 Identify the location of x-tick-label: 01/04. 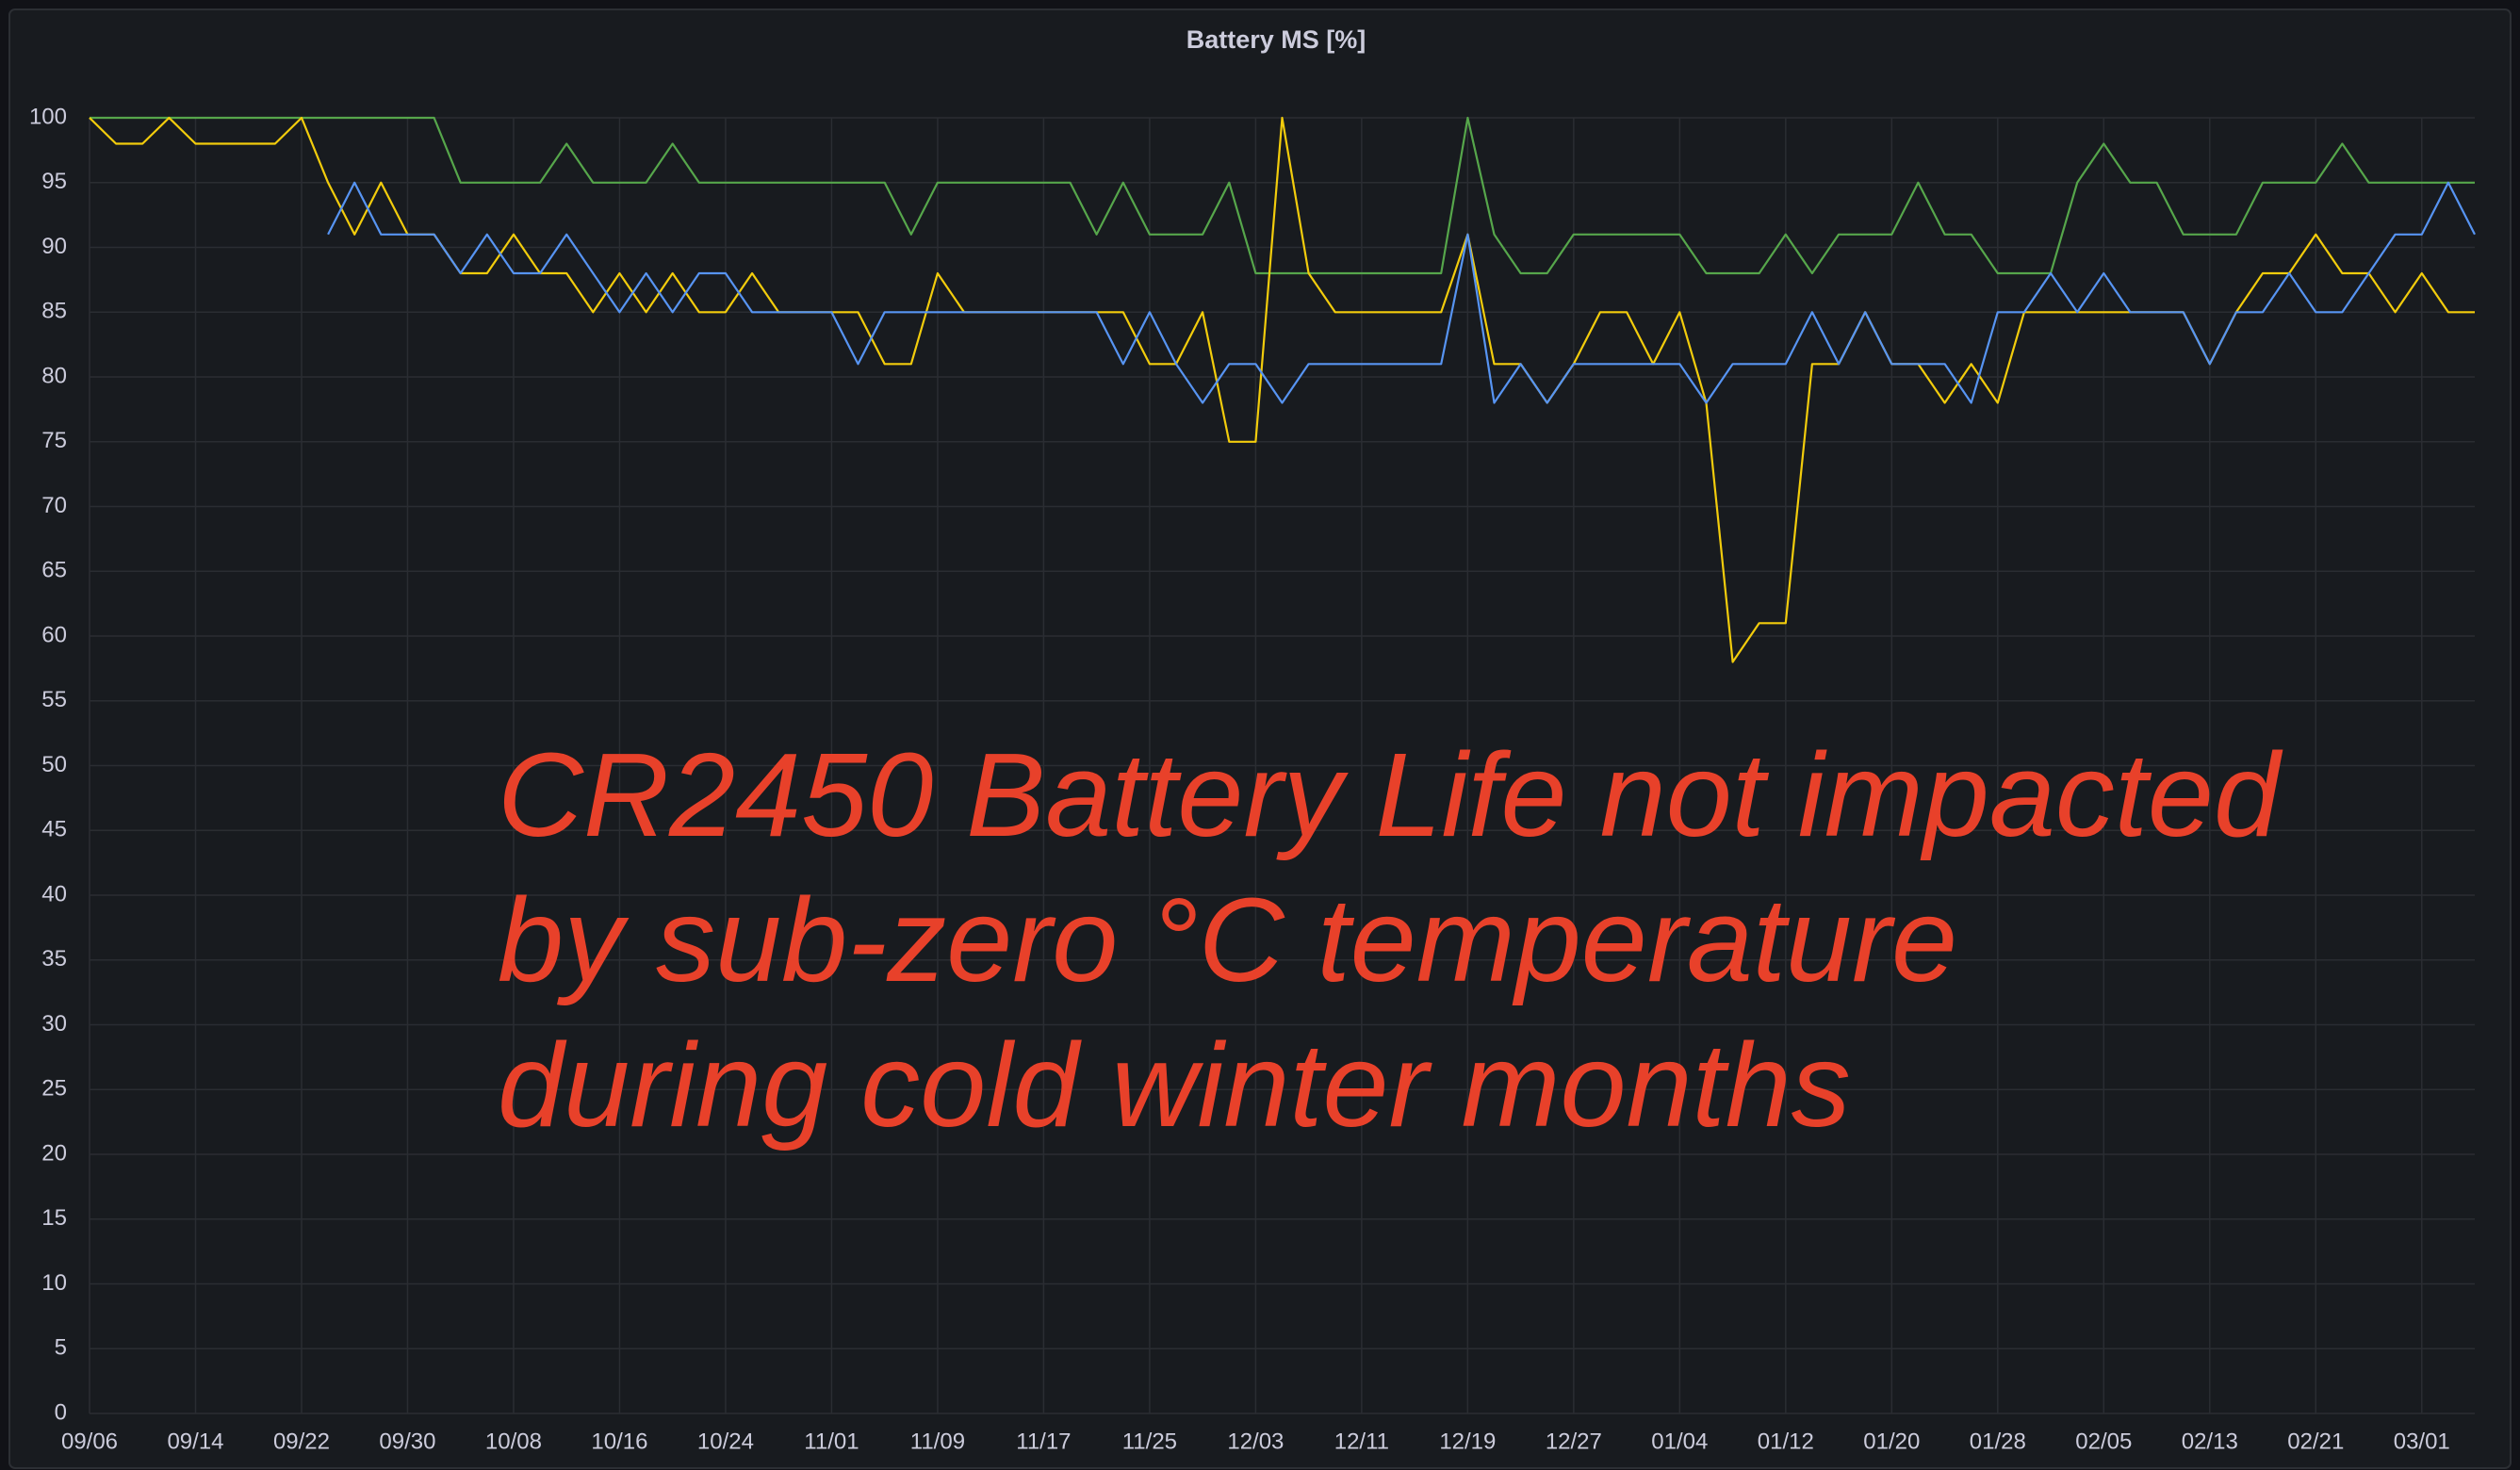
(1679, 1441).